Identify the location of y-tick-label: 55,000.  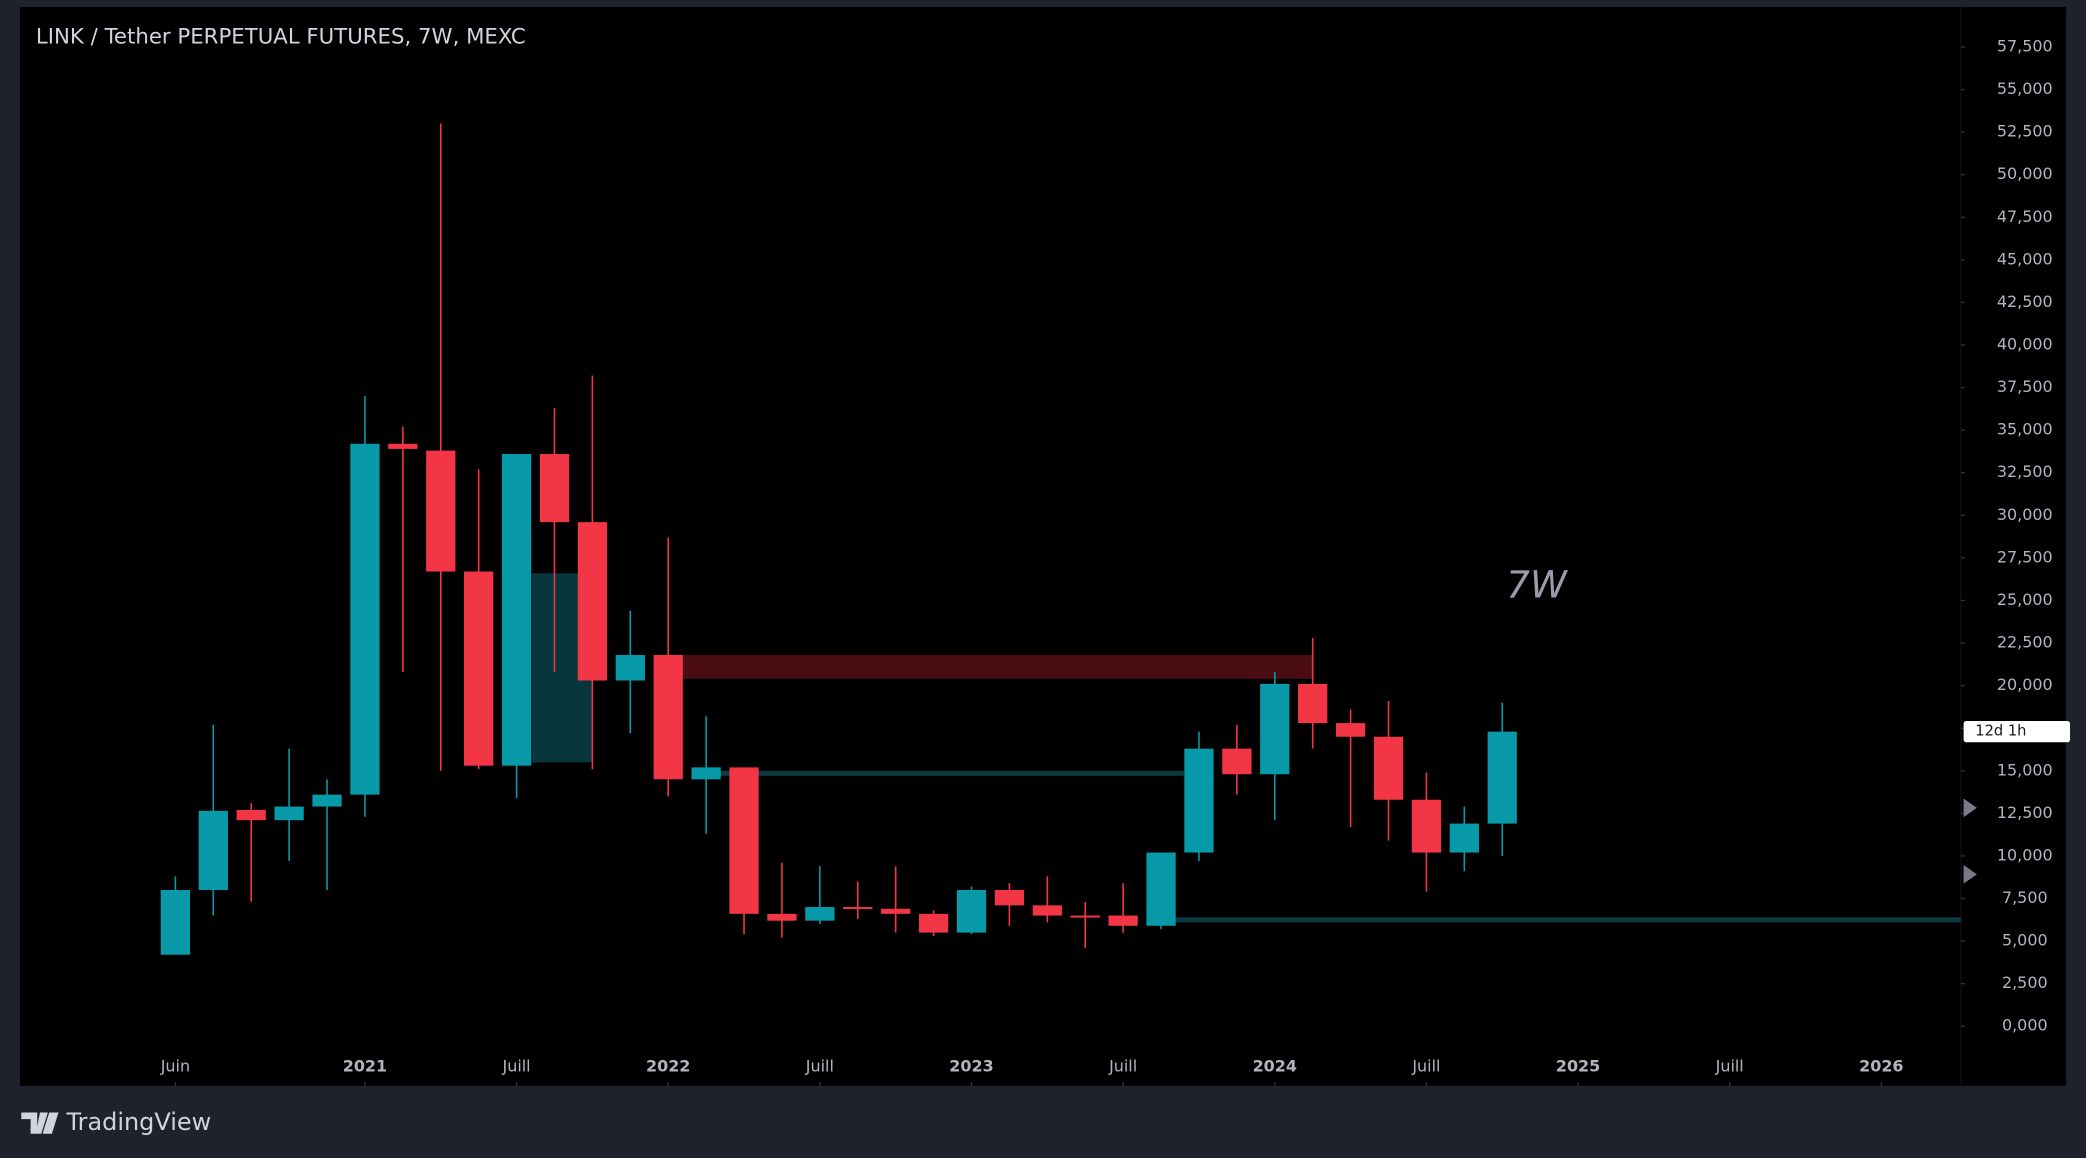
(2025, 88).